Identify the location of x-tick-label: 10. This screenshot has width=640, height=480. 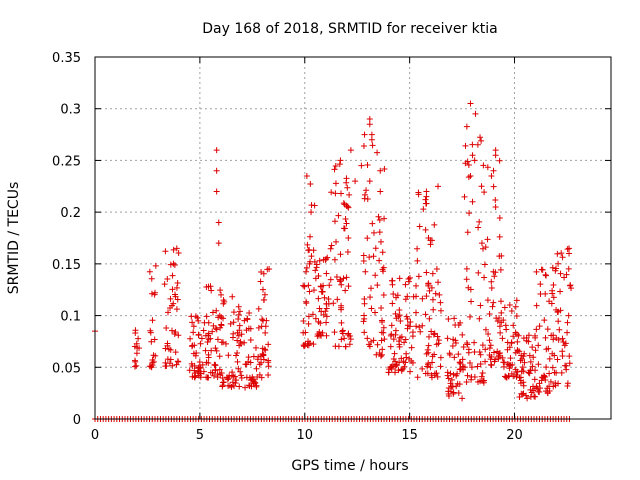
(304, 435).